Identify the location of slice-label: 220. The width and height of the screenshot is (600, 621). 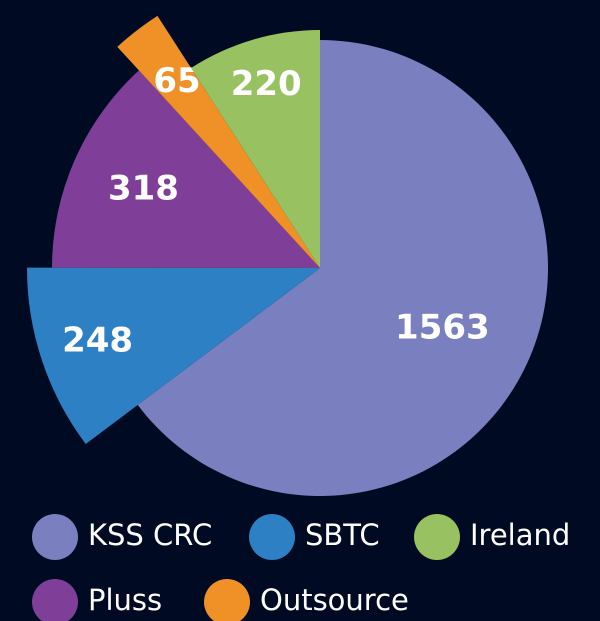
(266, 84).